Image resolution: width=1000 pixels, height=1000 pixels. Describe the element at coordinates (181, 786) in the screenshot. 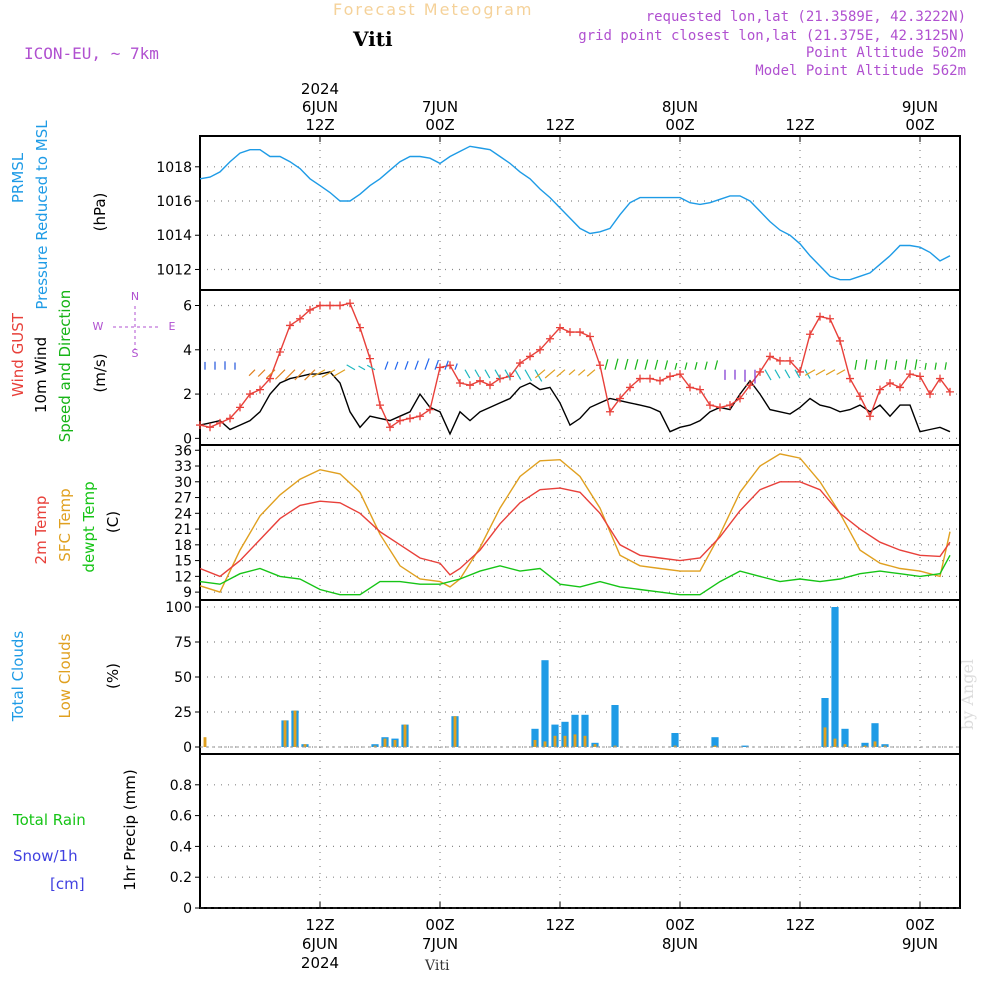

I see `y-tick-label: 0.8` at that location.